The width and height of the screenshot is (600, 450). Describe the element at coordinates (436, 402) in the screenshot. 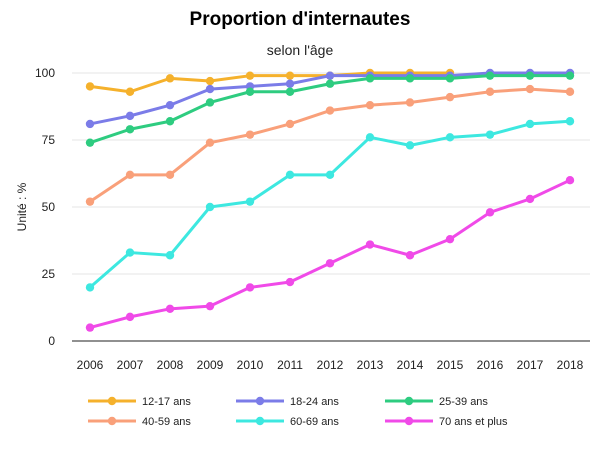

I see `legend-item: 25-39 ans` at that location.